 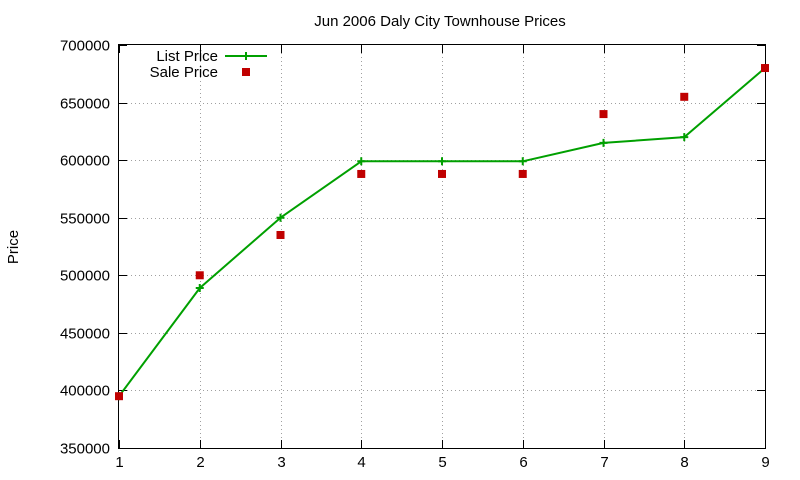 I want to click on x-tick-label: 9, so click(x=765, y=462).